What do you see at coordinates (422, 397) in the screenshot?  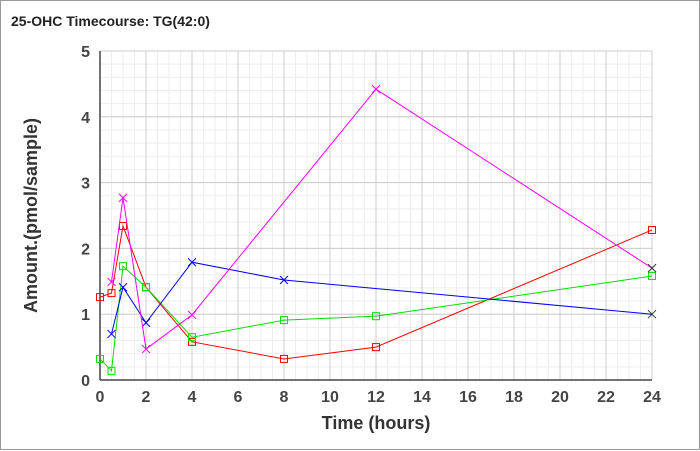 I see `x-tick-label: 14` at bounding box center [422, 397].